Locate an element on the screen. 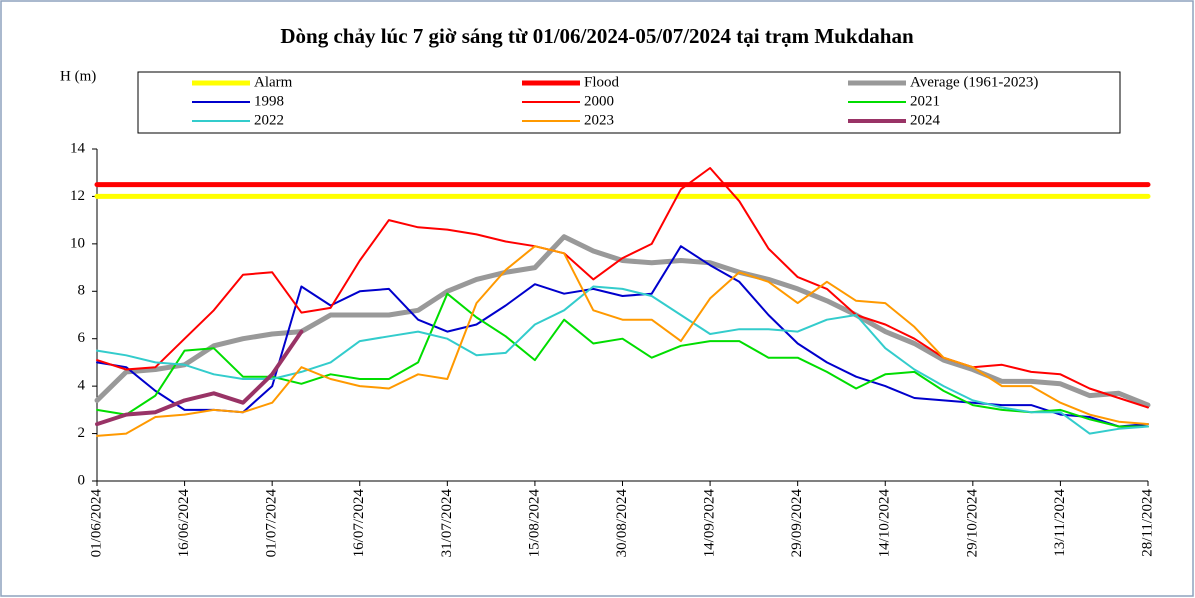  legend-label: 2022 is located at coordinates (269, 120).